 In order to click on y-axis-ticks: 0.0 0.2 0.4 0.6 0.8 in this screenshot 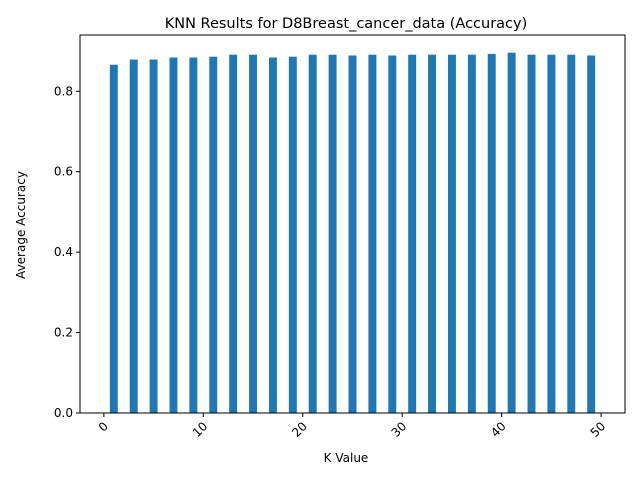, I will do `click(67, 252)`.